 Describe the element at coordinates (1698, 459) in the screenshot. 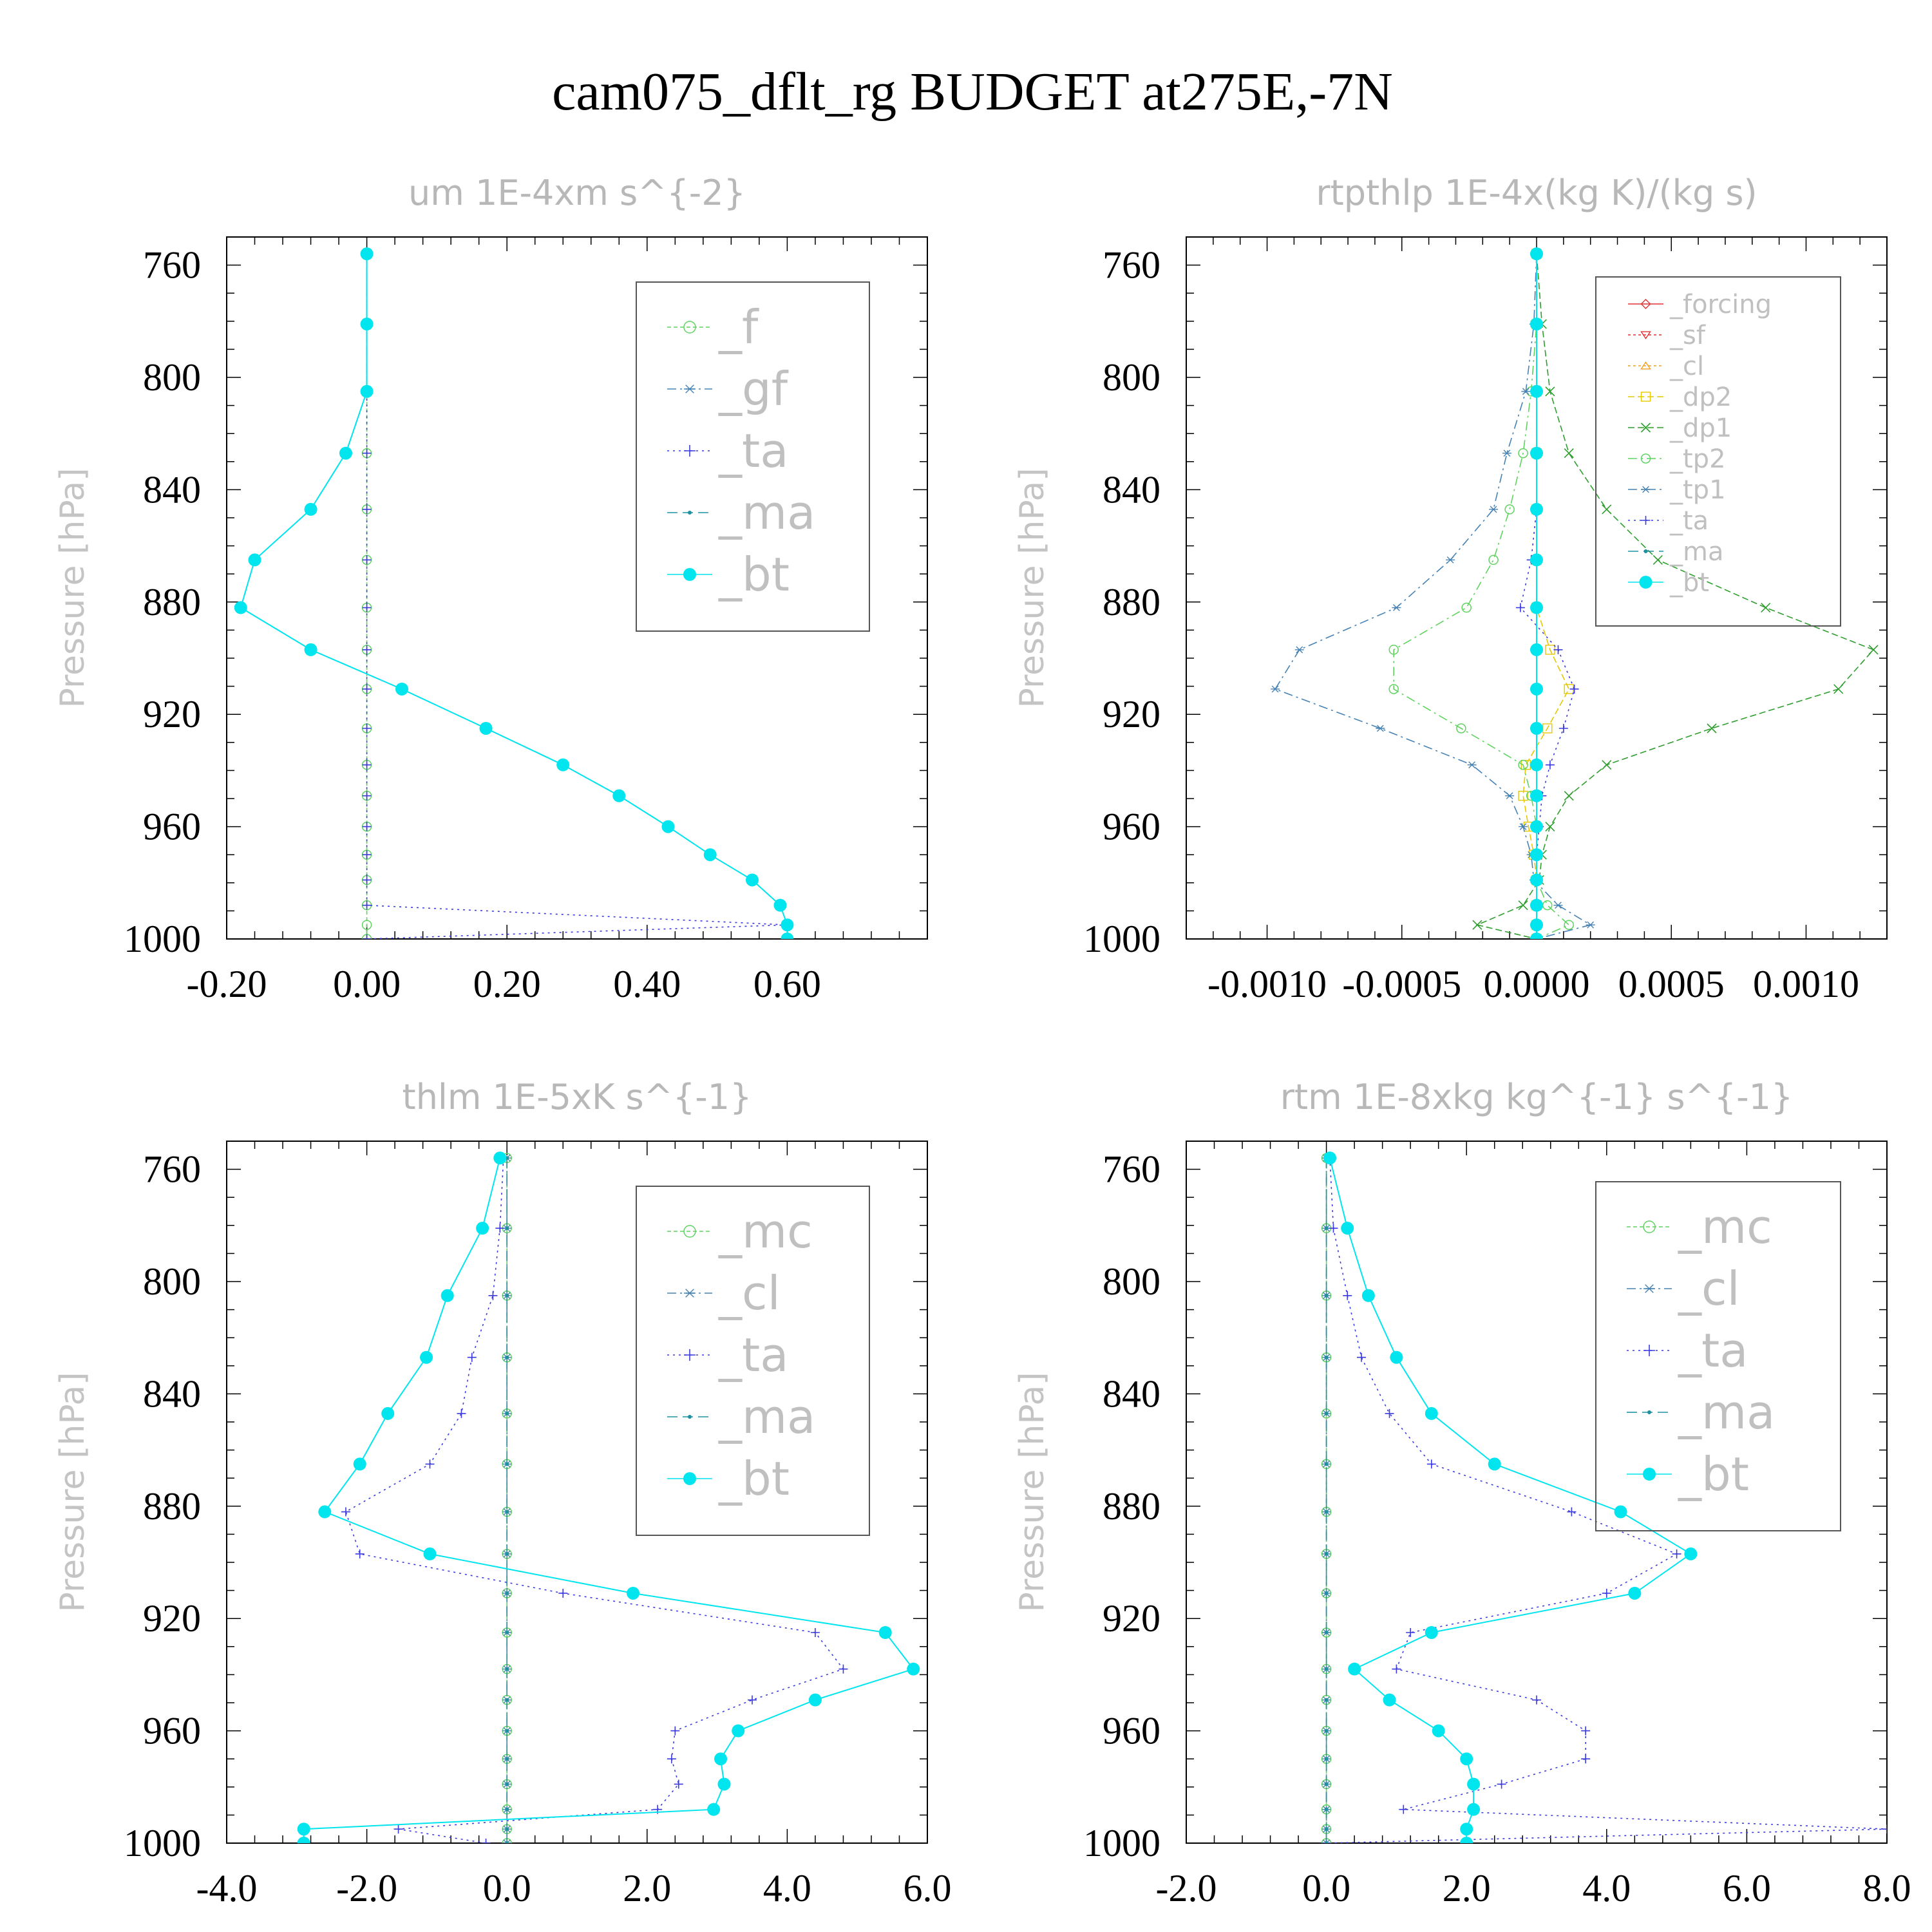

I see `legend-label: _tp2` at that location.